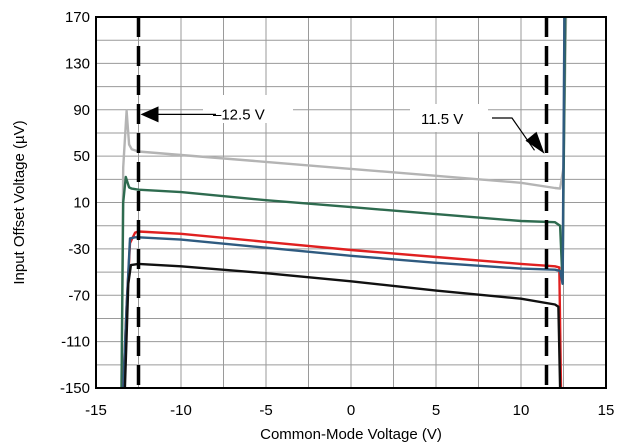 The image size is (631, 445). I want to click on x-tick-label: -15, so click(96, 410).